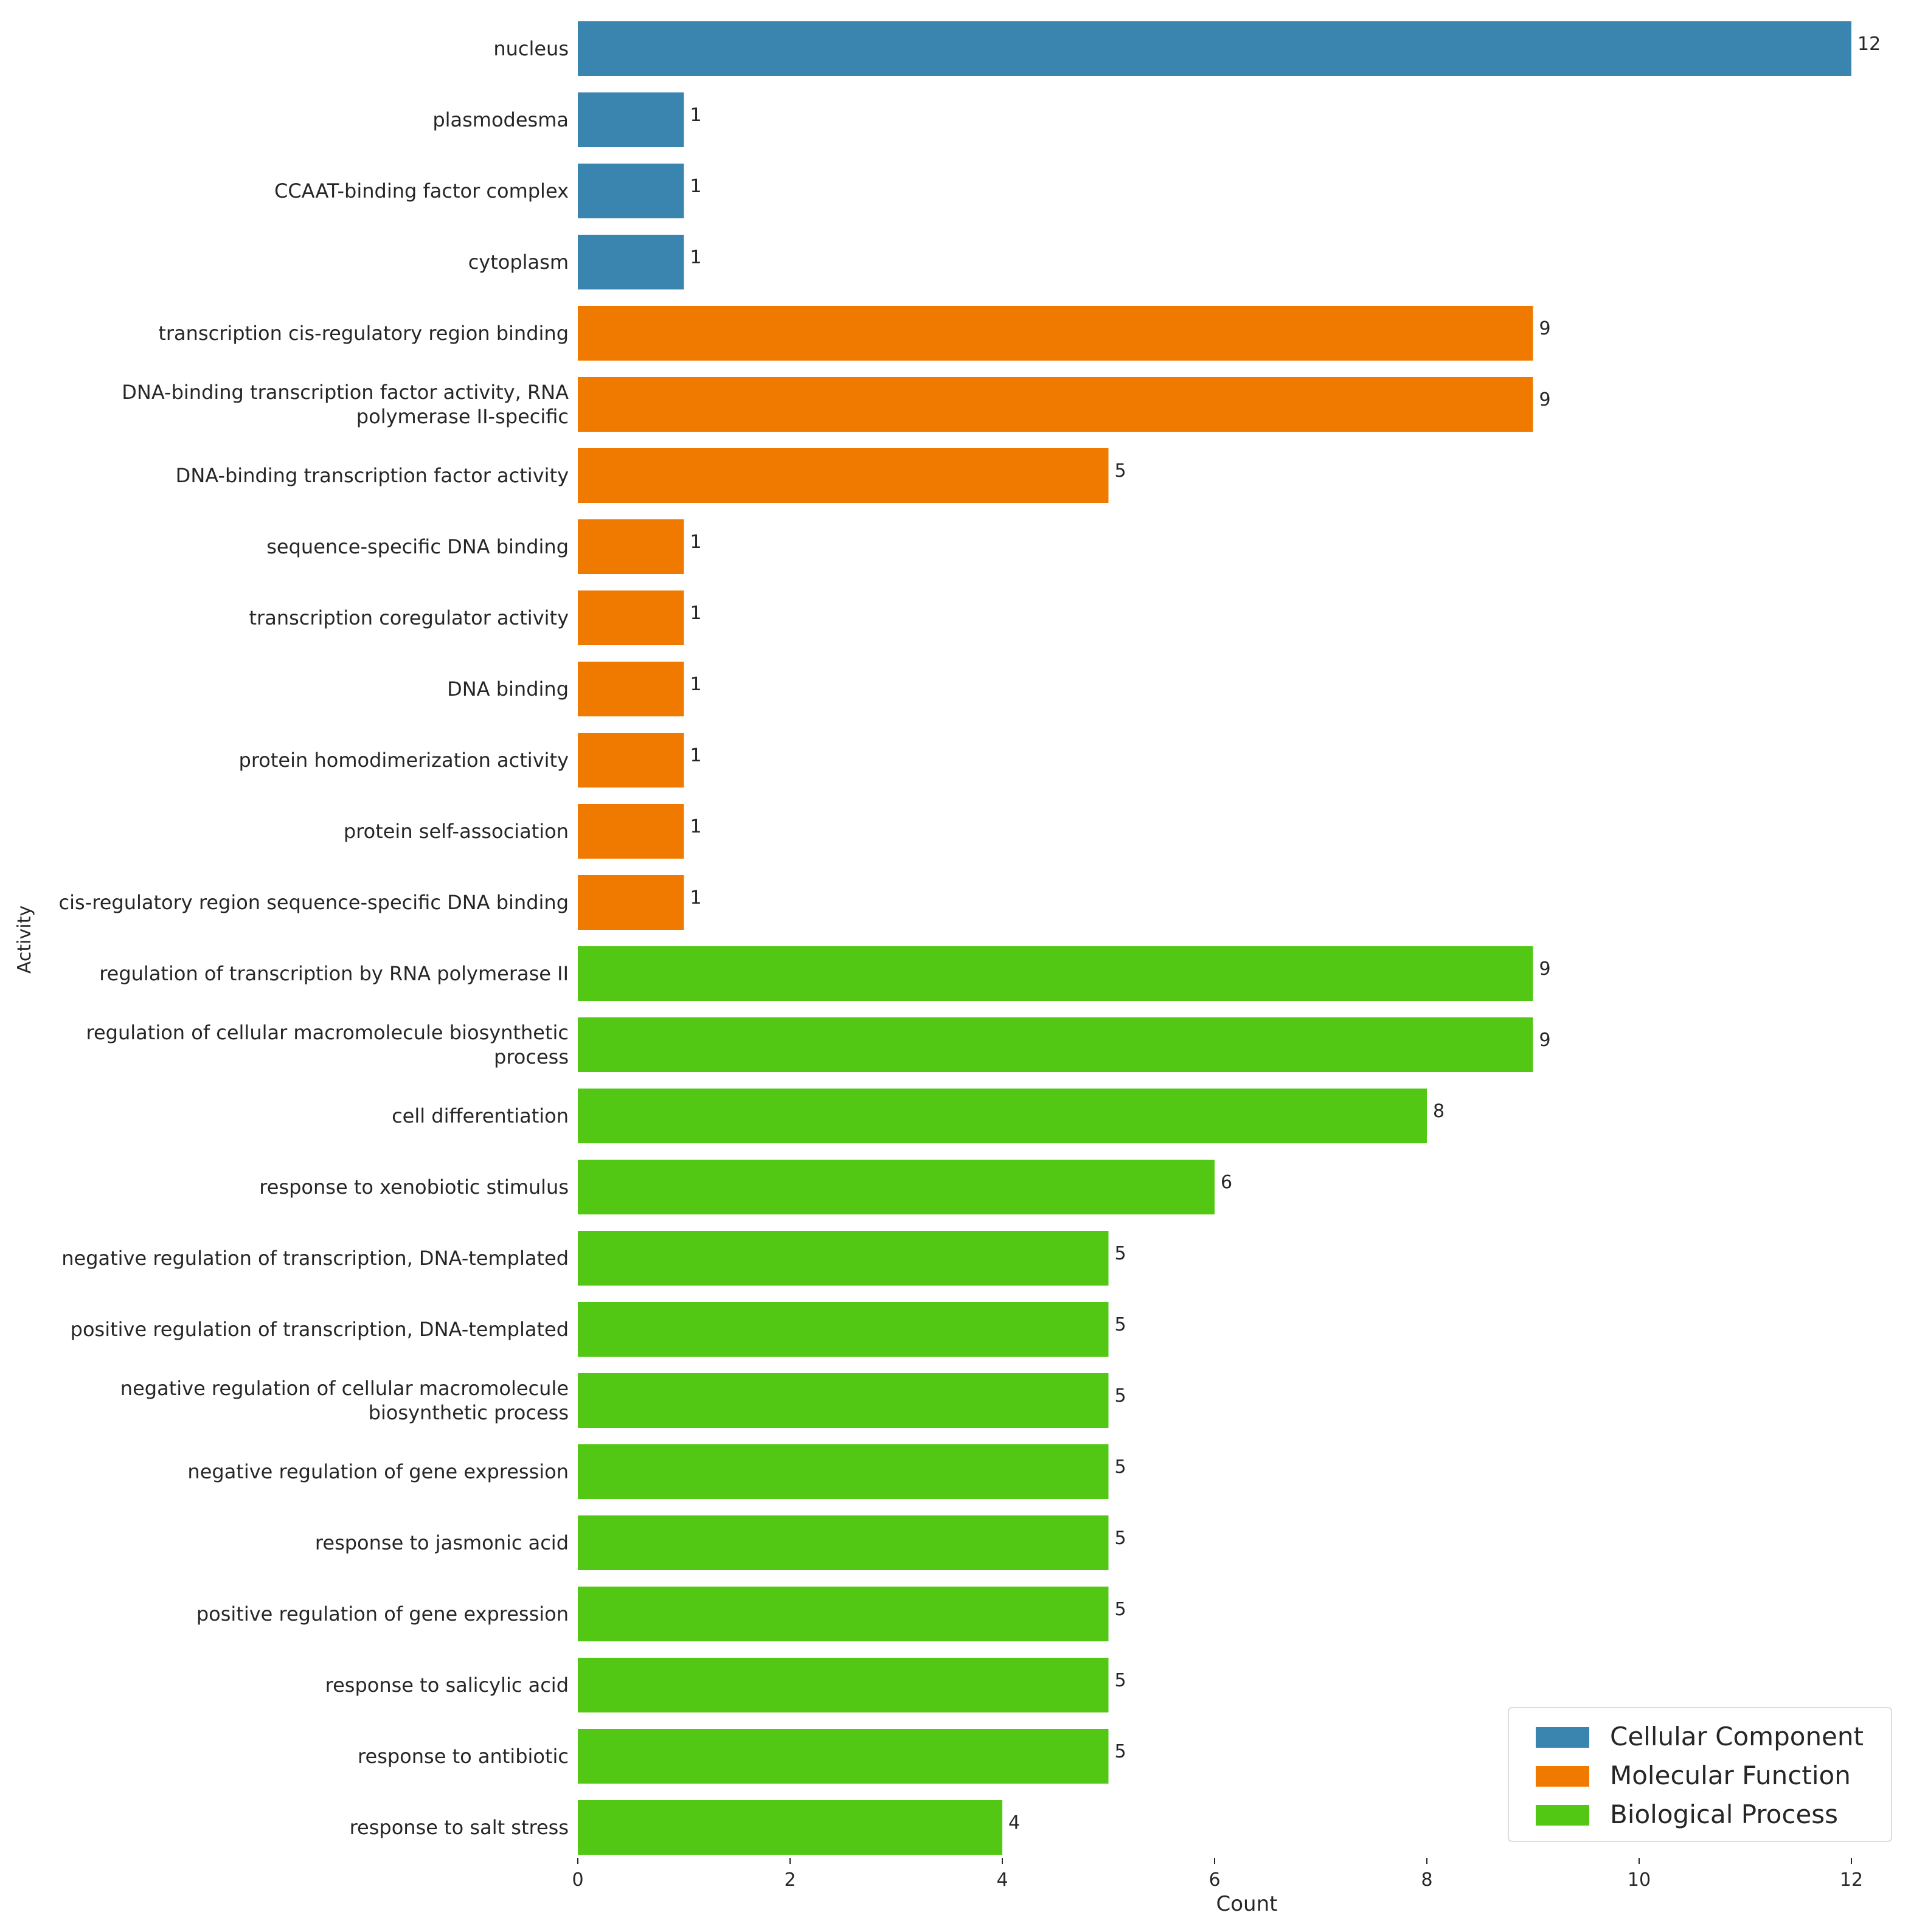  I want to click on category-label: DNA binding, so click(508, 689).